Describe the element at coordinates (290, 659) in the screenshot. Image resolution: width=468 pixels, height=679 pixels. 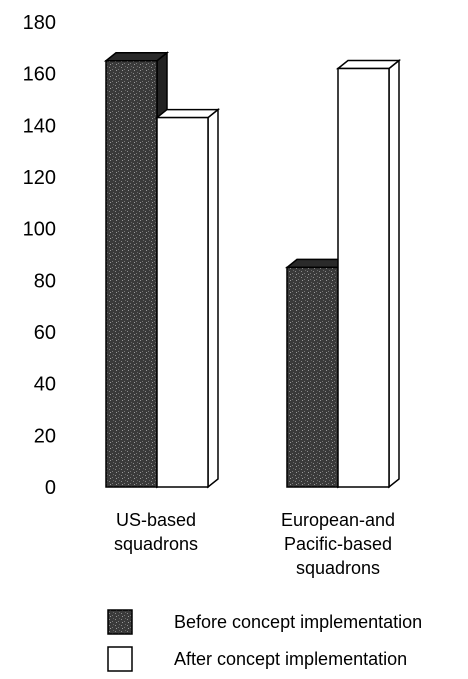
I see `legend-label: After concept implementation` at that location.